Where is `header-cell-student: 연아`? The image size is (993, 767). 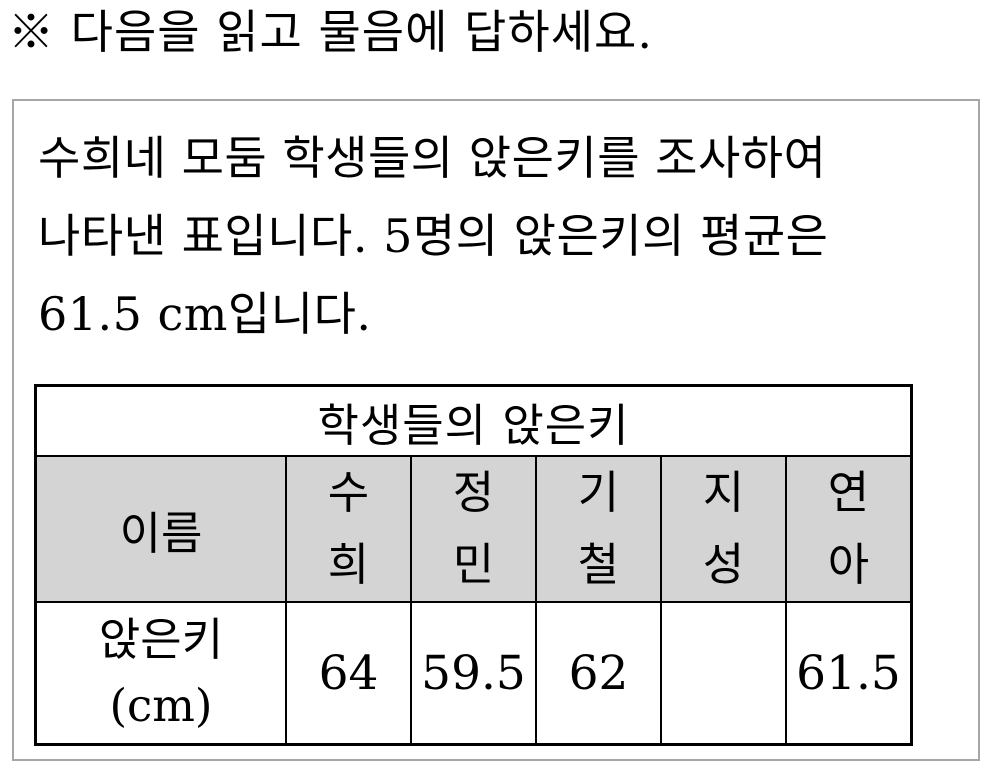 header-cell-student: 연아 is located at coordinates (849, 529).